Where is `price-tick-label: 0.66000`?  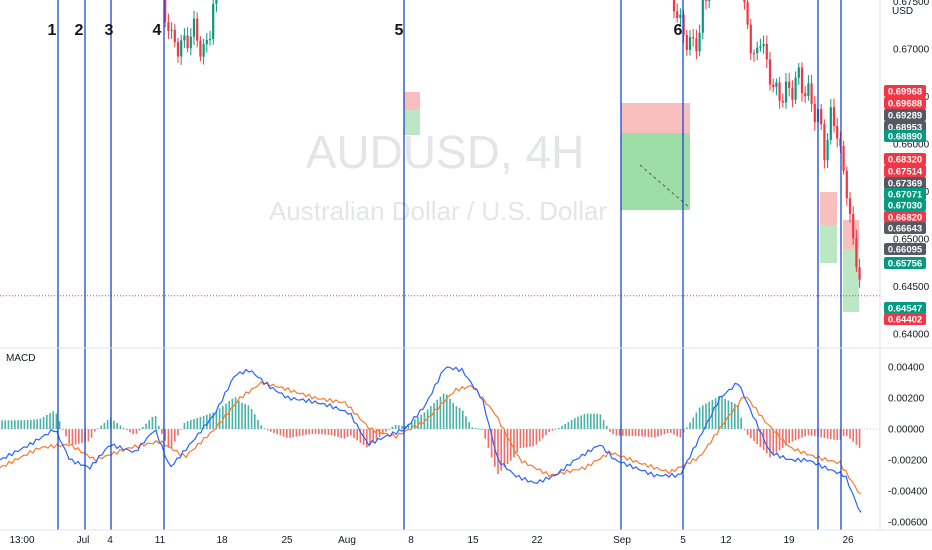
price-tick-label: 0.66000 is located at coordinates (911, 145).